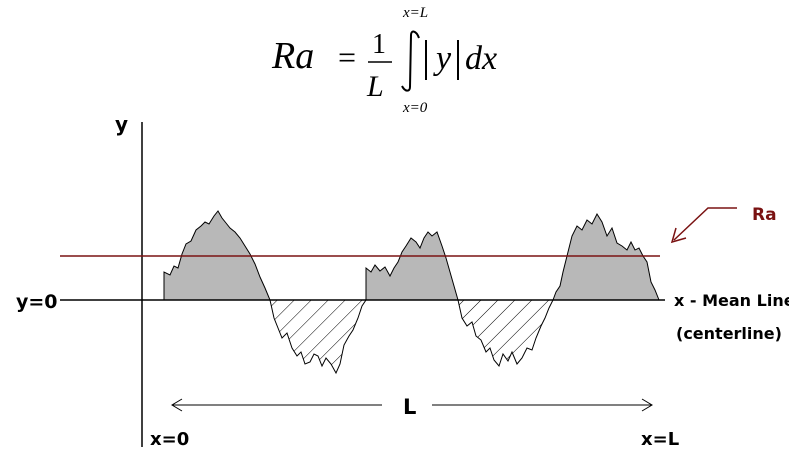 Image resolution: width=789 pixels, height=452 pixels. What do you see at coordinates (647, 405) in the screenshot?
I see `arrowhead-right-icon` at bounding box center [647, 405].